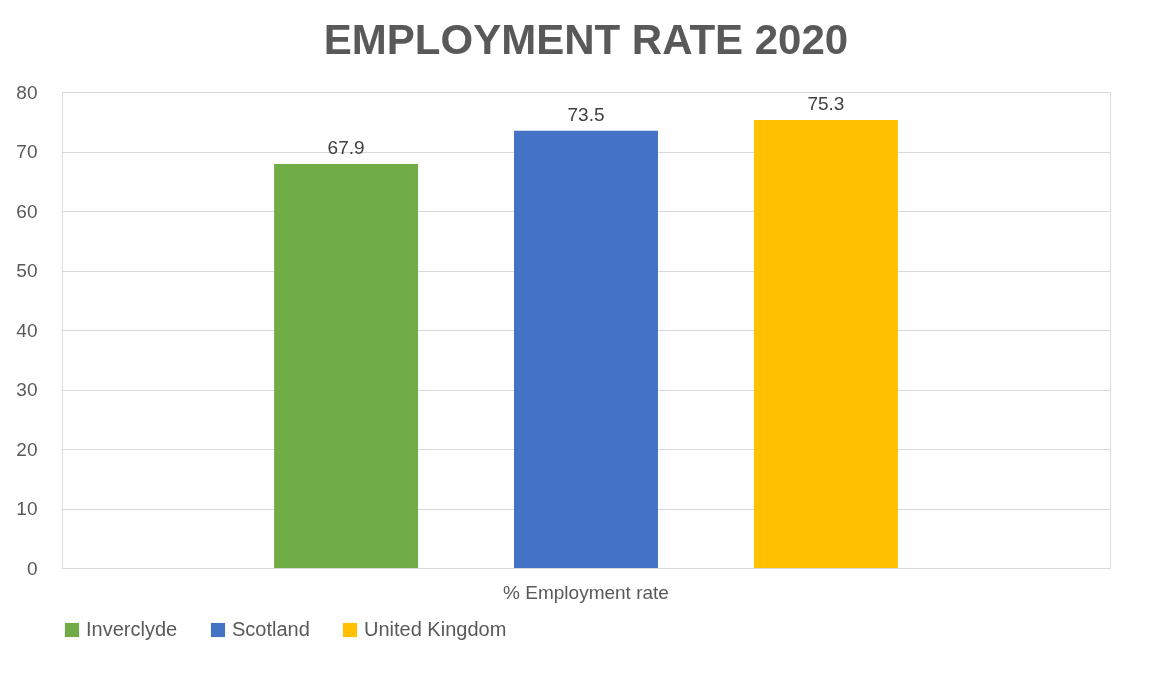 The height and width of the screenshot is (675, 1152). Describe the element at coordinates (435, 629) in the screenshot. I see `legend-label: United Kingdom` at that location.